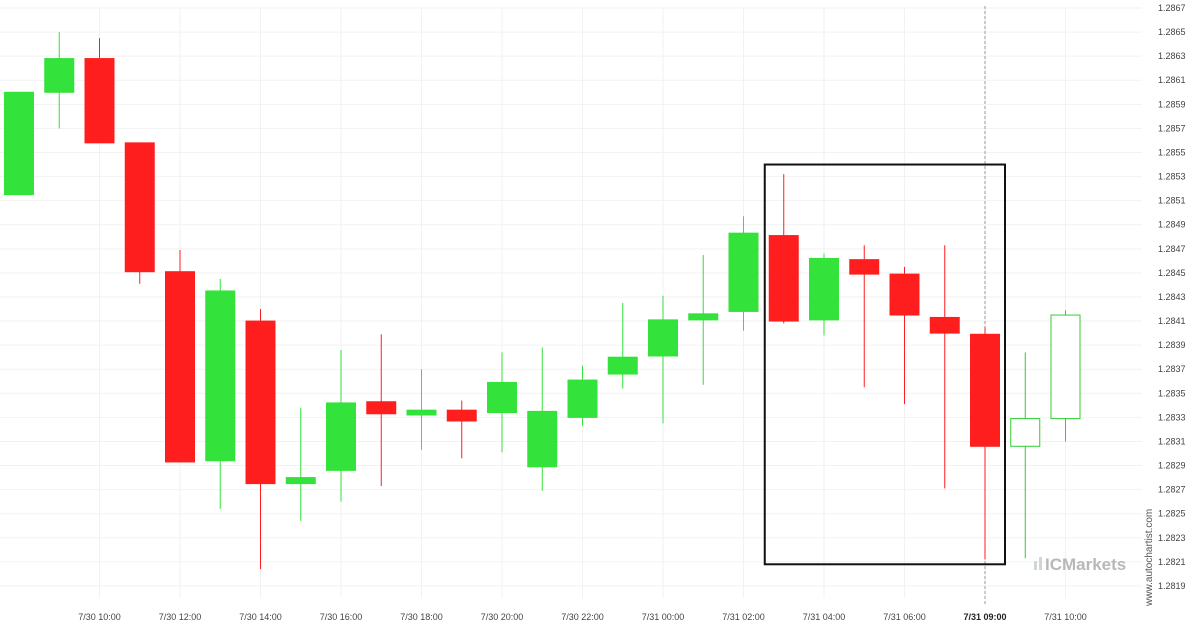 The height and width of the screenshot is (635, 1200). What do you see at coordinates (1172, 273) in the screenshot?
I see `y-tick-label: 1.2845` at bounding box center [1172, 273].